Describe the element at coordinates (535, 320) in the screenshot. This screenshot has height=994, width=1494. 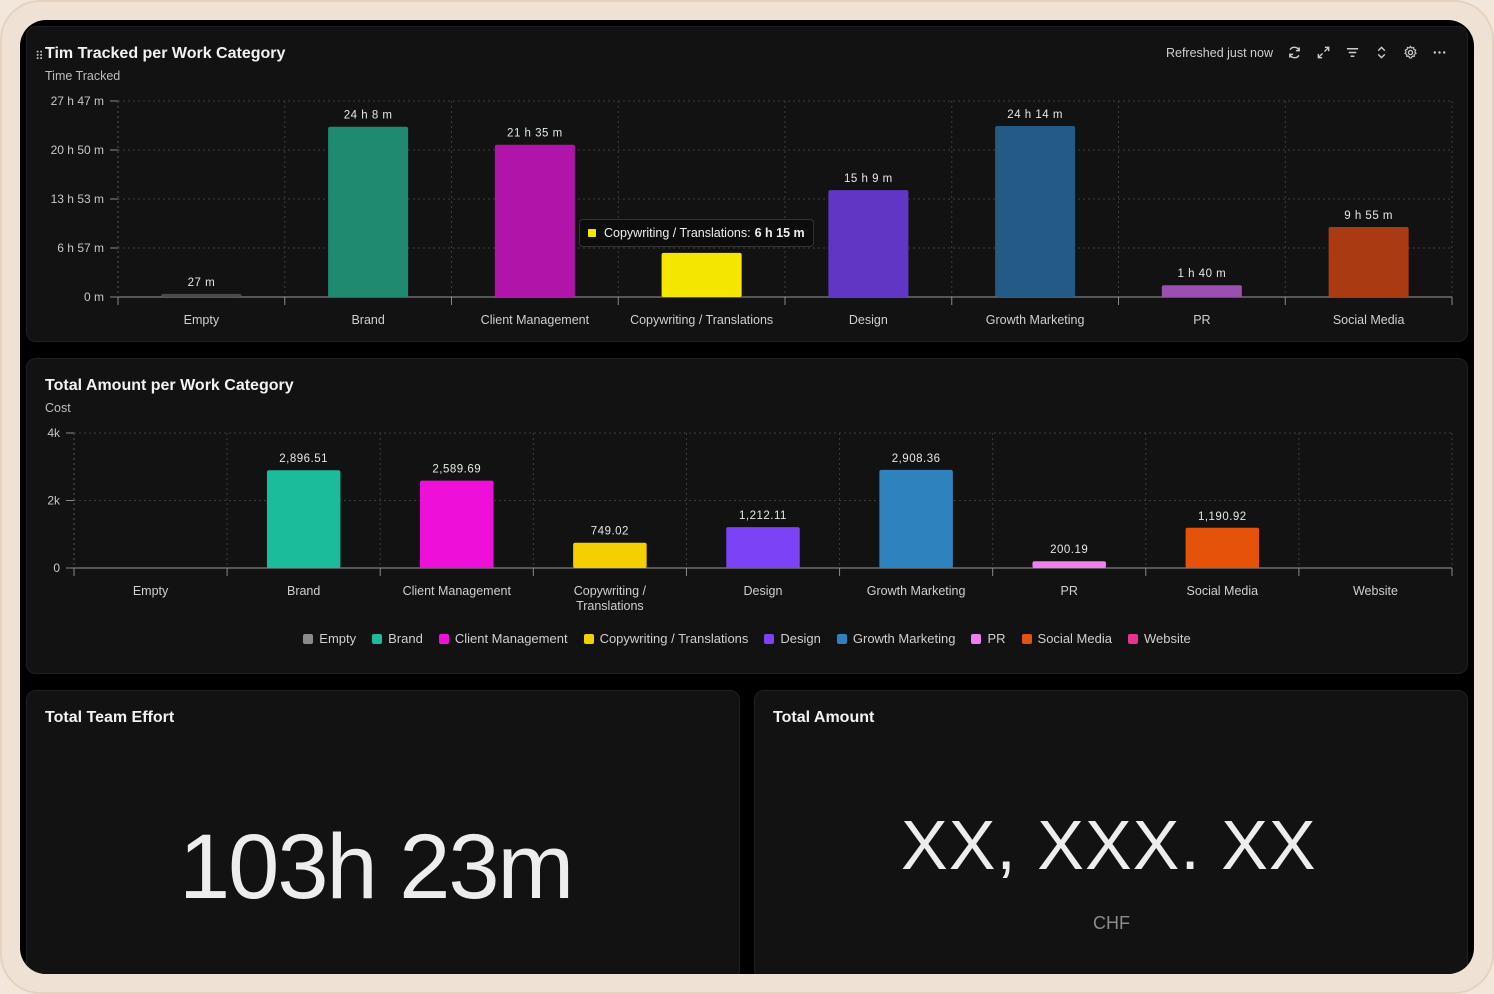
I see `chart1-category-label: Client Management` at that location.